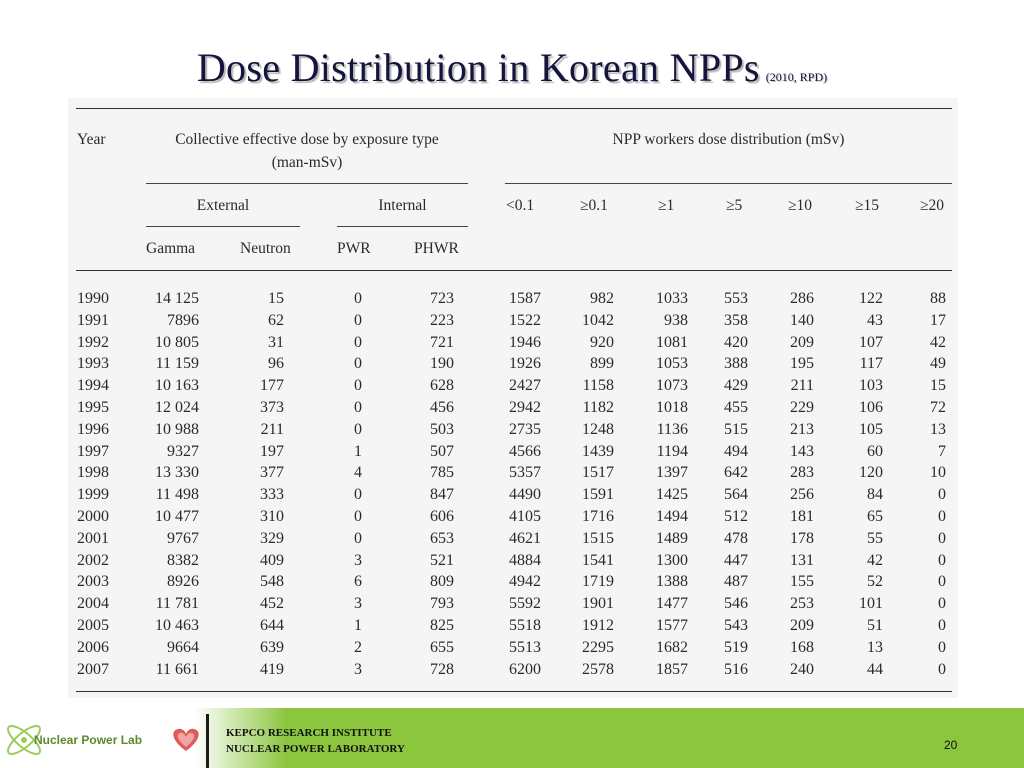 This screenshot has height=768, width=1024. Describe the element at coordinates (272, 604) in the screenshot. I see `table-cell-neutron: 452` at that location.